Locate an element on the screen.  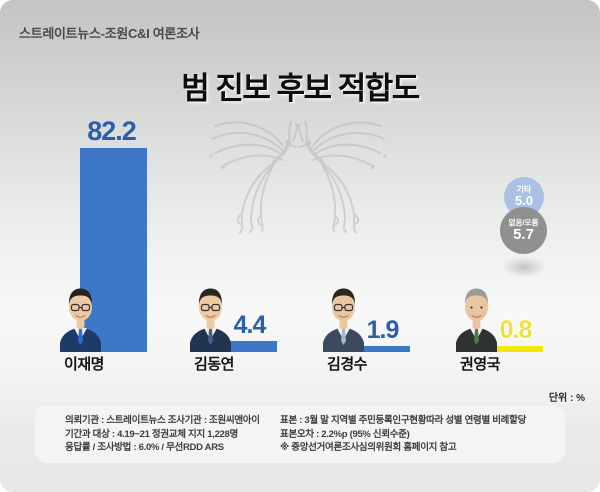
footnote-line: 표본오차 : 2.2%p (95% 신뢰수준) is located at coordinates (345, 434).